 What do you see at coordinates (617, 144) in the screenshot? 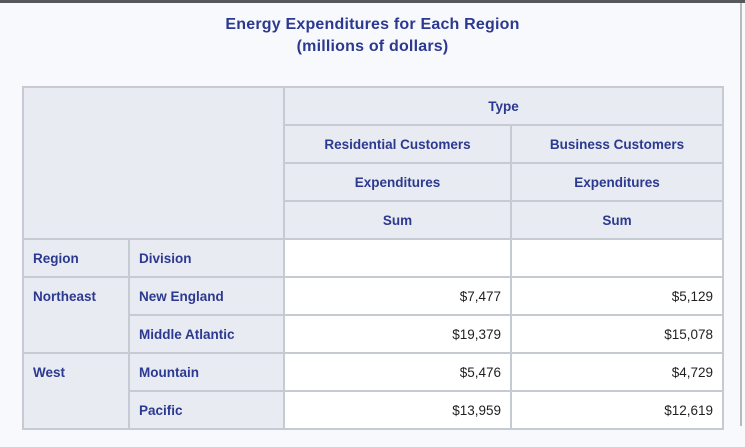
I see `column-header-business: Business Customers` at bounding box center [617, 144].